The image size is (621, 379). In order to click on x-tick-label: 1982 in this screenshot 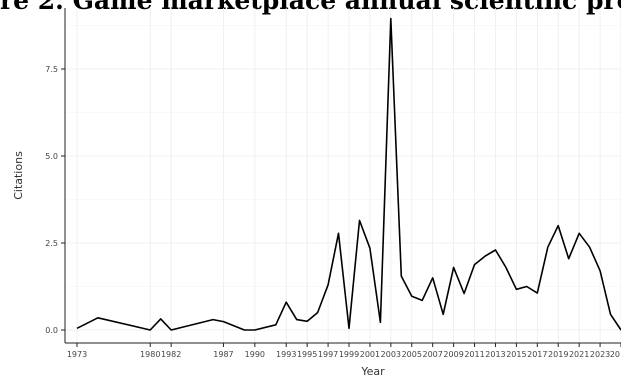, I will do `click(171, 354)`.